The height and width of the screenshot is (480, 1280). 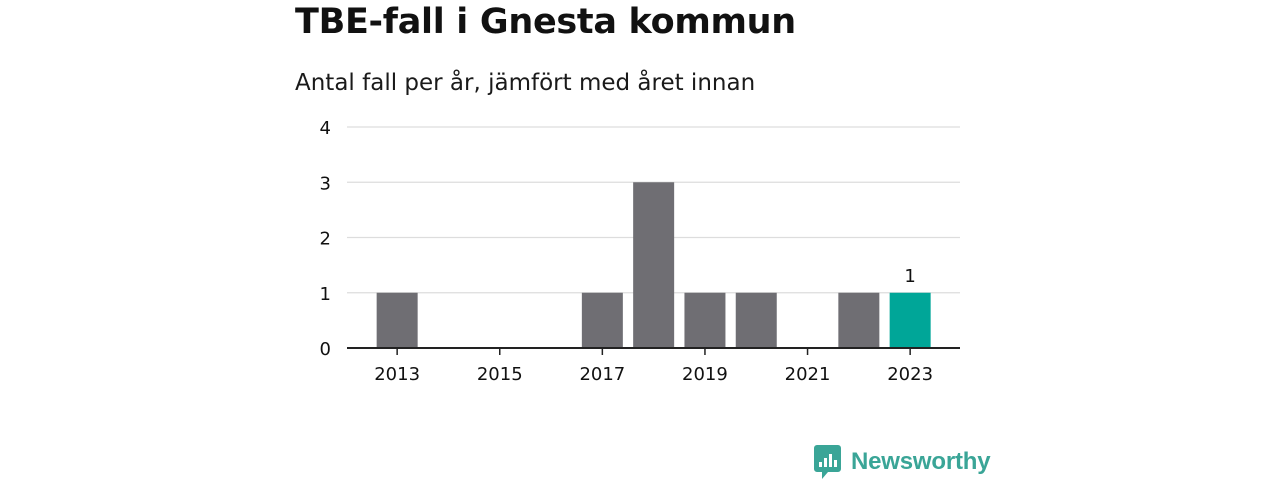 I want to click on data-label: 1, so click(x=909, y=276).